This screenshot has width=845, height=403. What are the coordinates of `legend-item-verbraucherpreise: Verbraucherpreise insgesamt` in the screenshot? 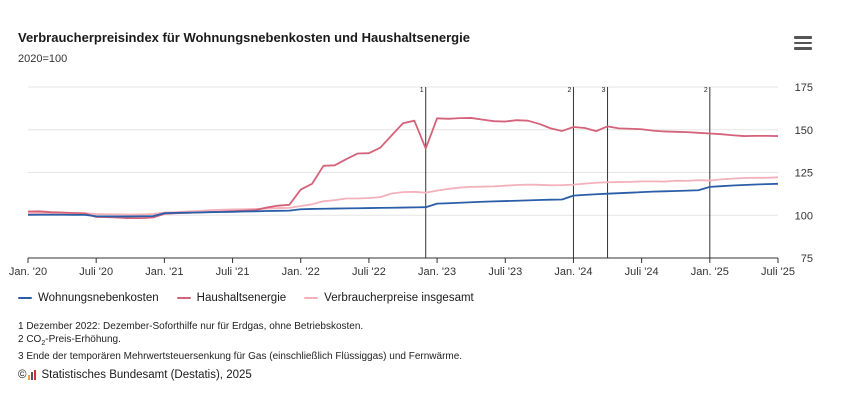 It's located at (389, 298).